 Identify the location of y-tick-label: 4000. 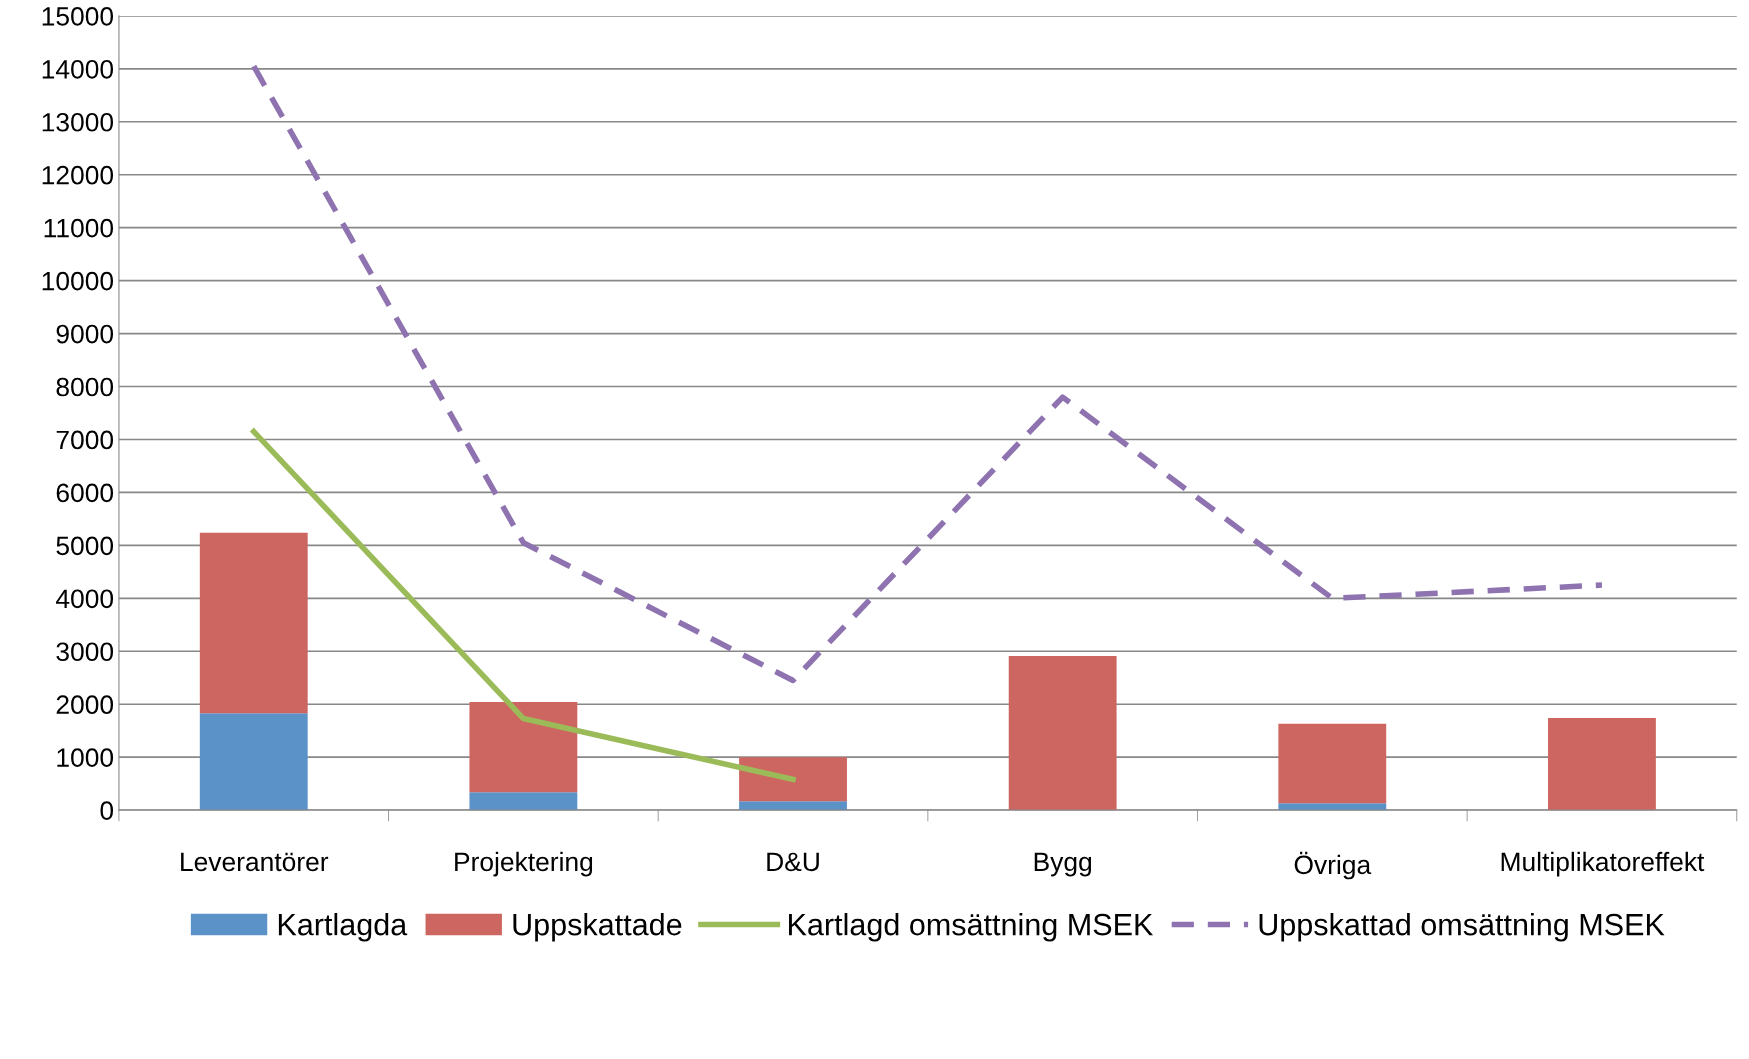
(84, 599).